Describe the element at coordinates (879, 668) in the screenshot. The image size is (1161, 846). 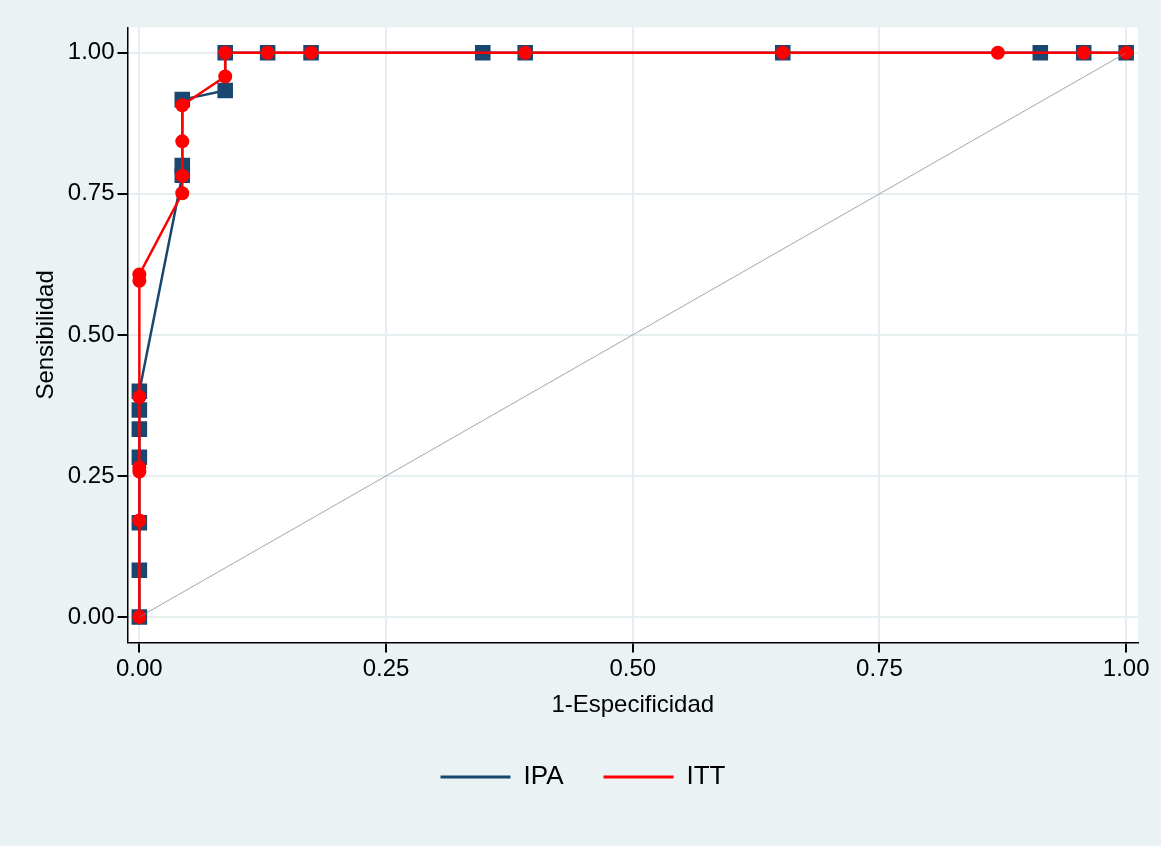
I see `x-tick-label: 0.75` at that location.